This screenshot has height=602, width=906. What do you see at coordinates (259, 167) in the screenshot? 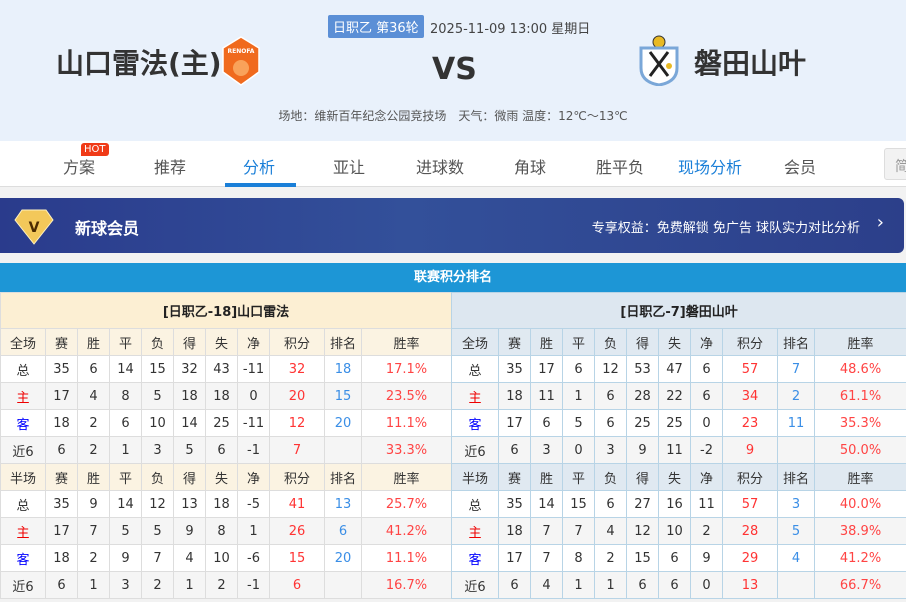
I see `tab-2: 分析` at bounding box center [259, 167].